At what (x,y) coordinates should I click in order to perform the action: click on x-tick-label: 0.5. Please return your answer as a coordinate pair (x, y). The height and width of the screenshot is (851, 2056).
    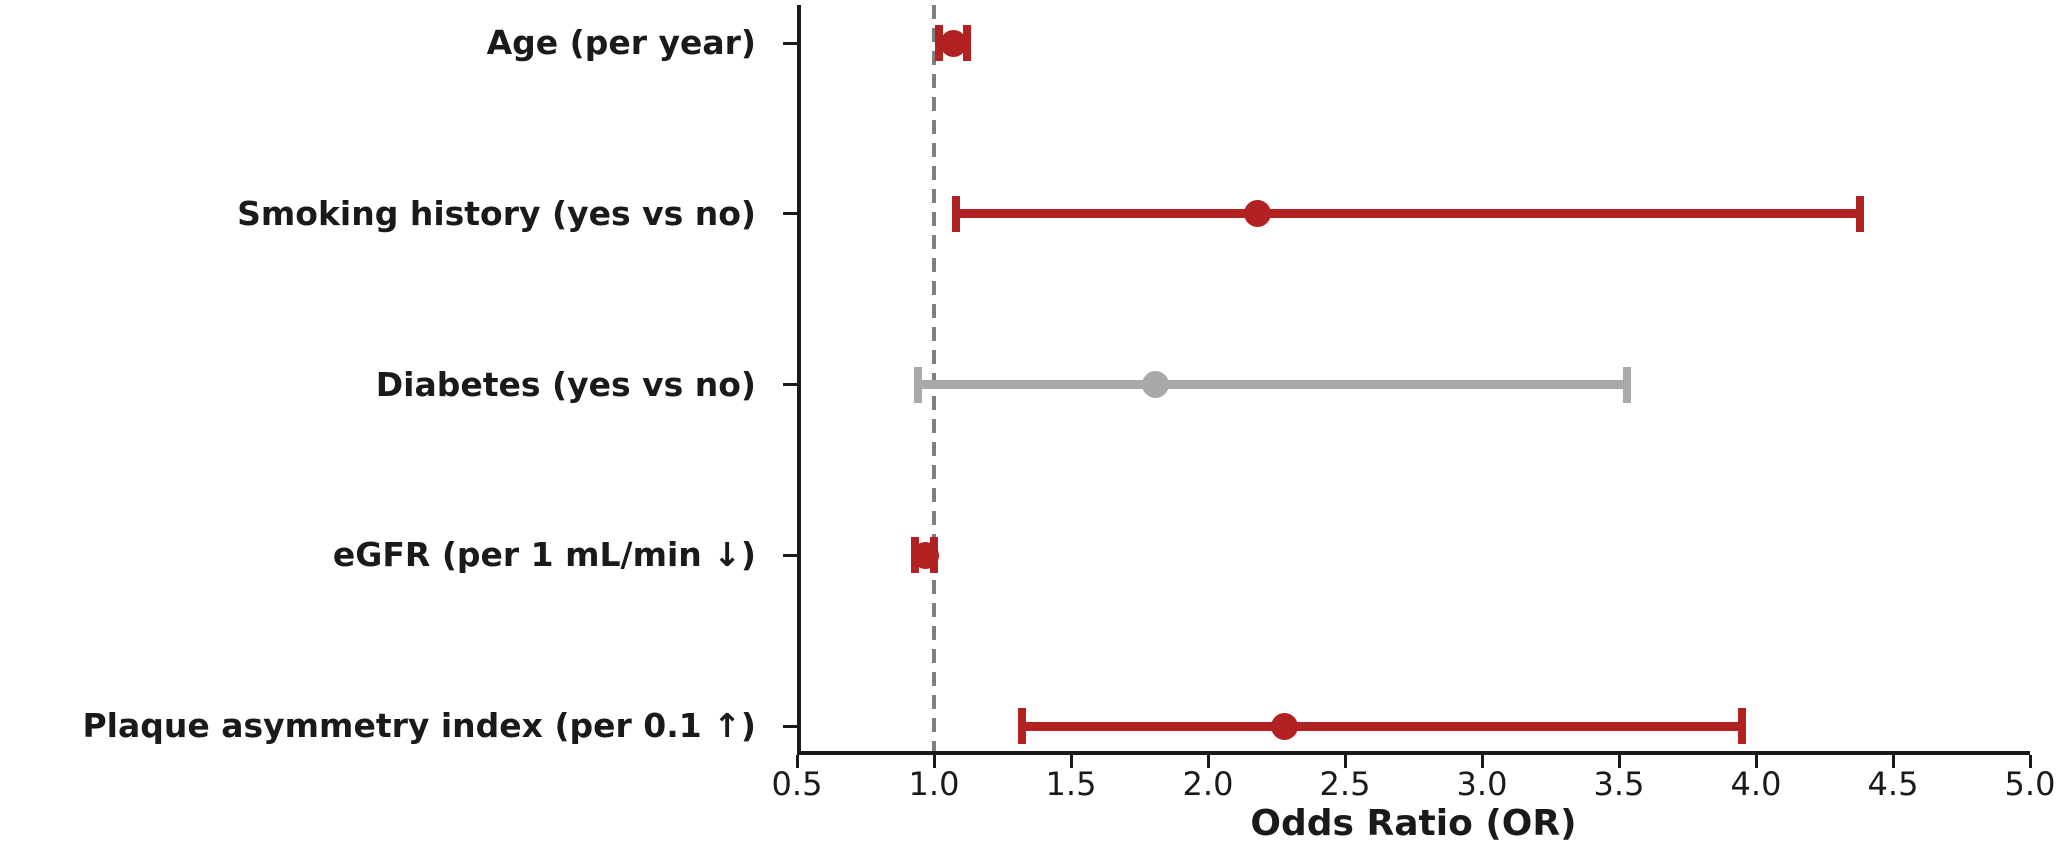
    Looking at the image, I should click on (797, 784).